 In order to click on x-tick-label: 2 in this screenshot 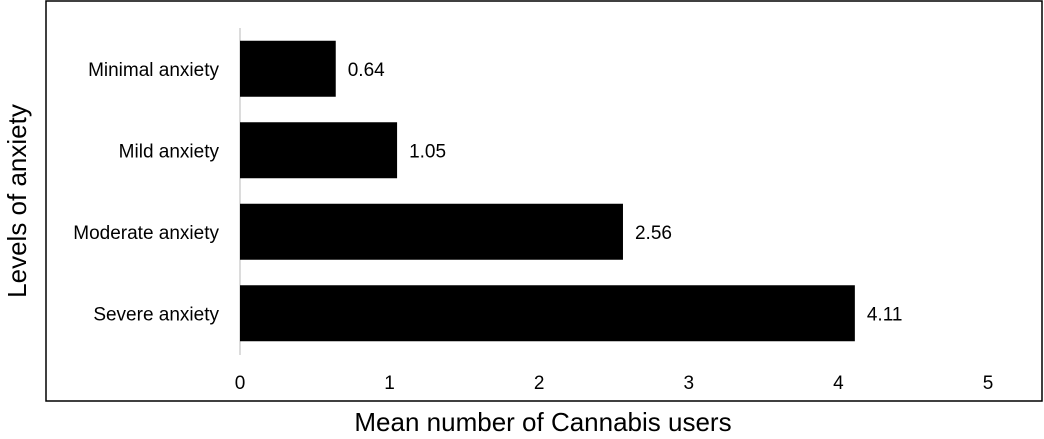, I will do `click(539, 383)`.